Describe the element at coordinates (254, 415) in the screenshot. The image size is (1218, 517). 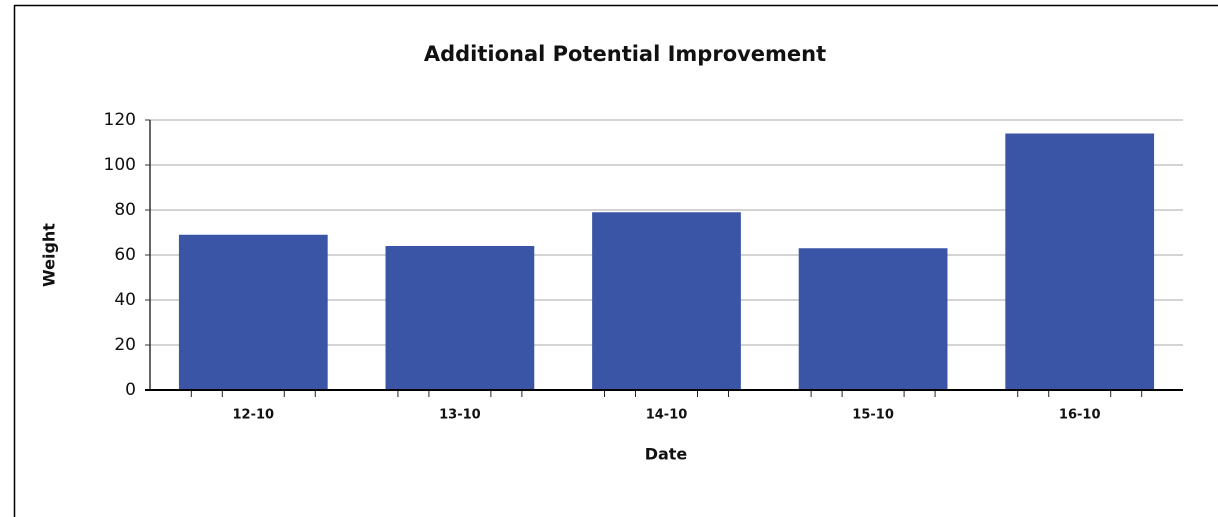
I see `x-tick-label: 12-10` at that location.